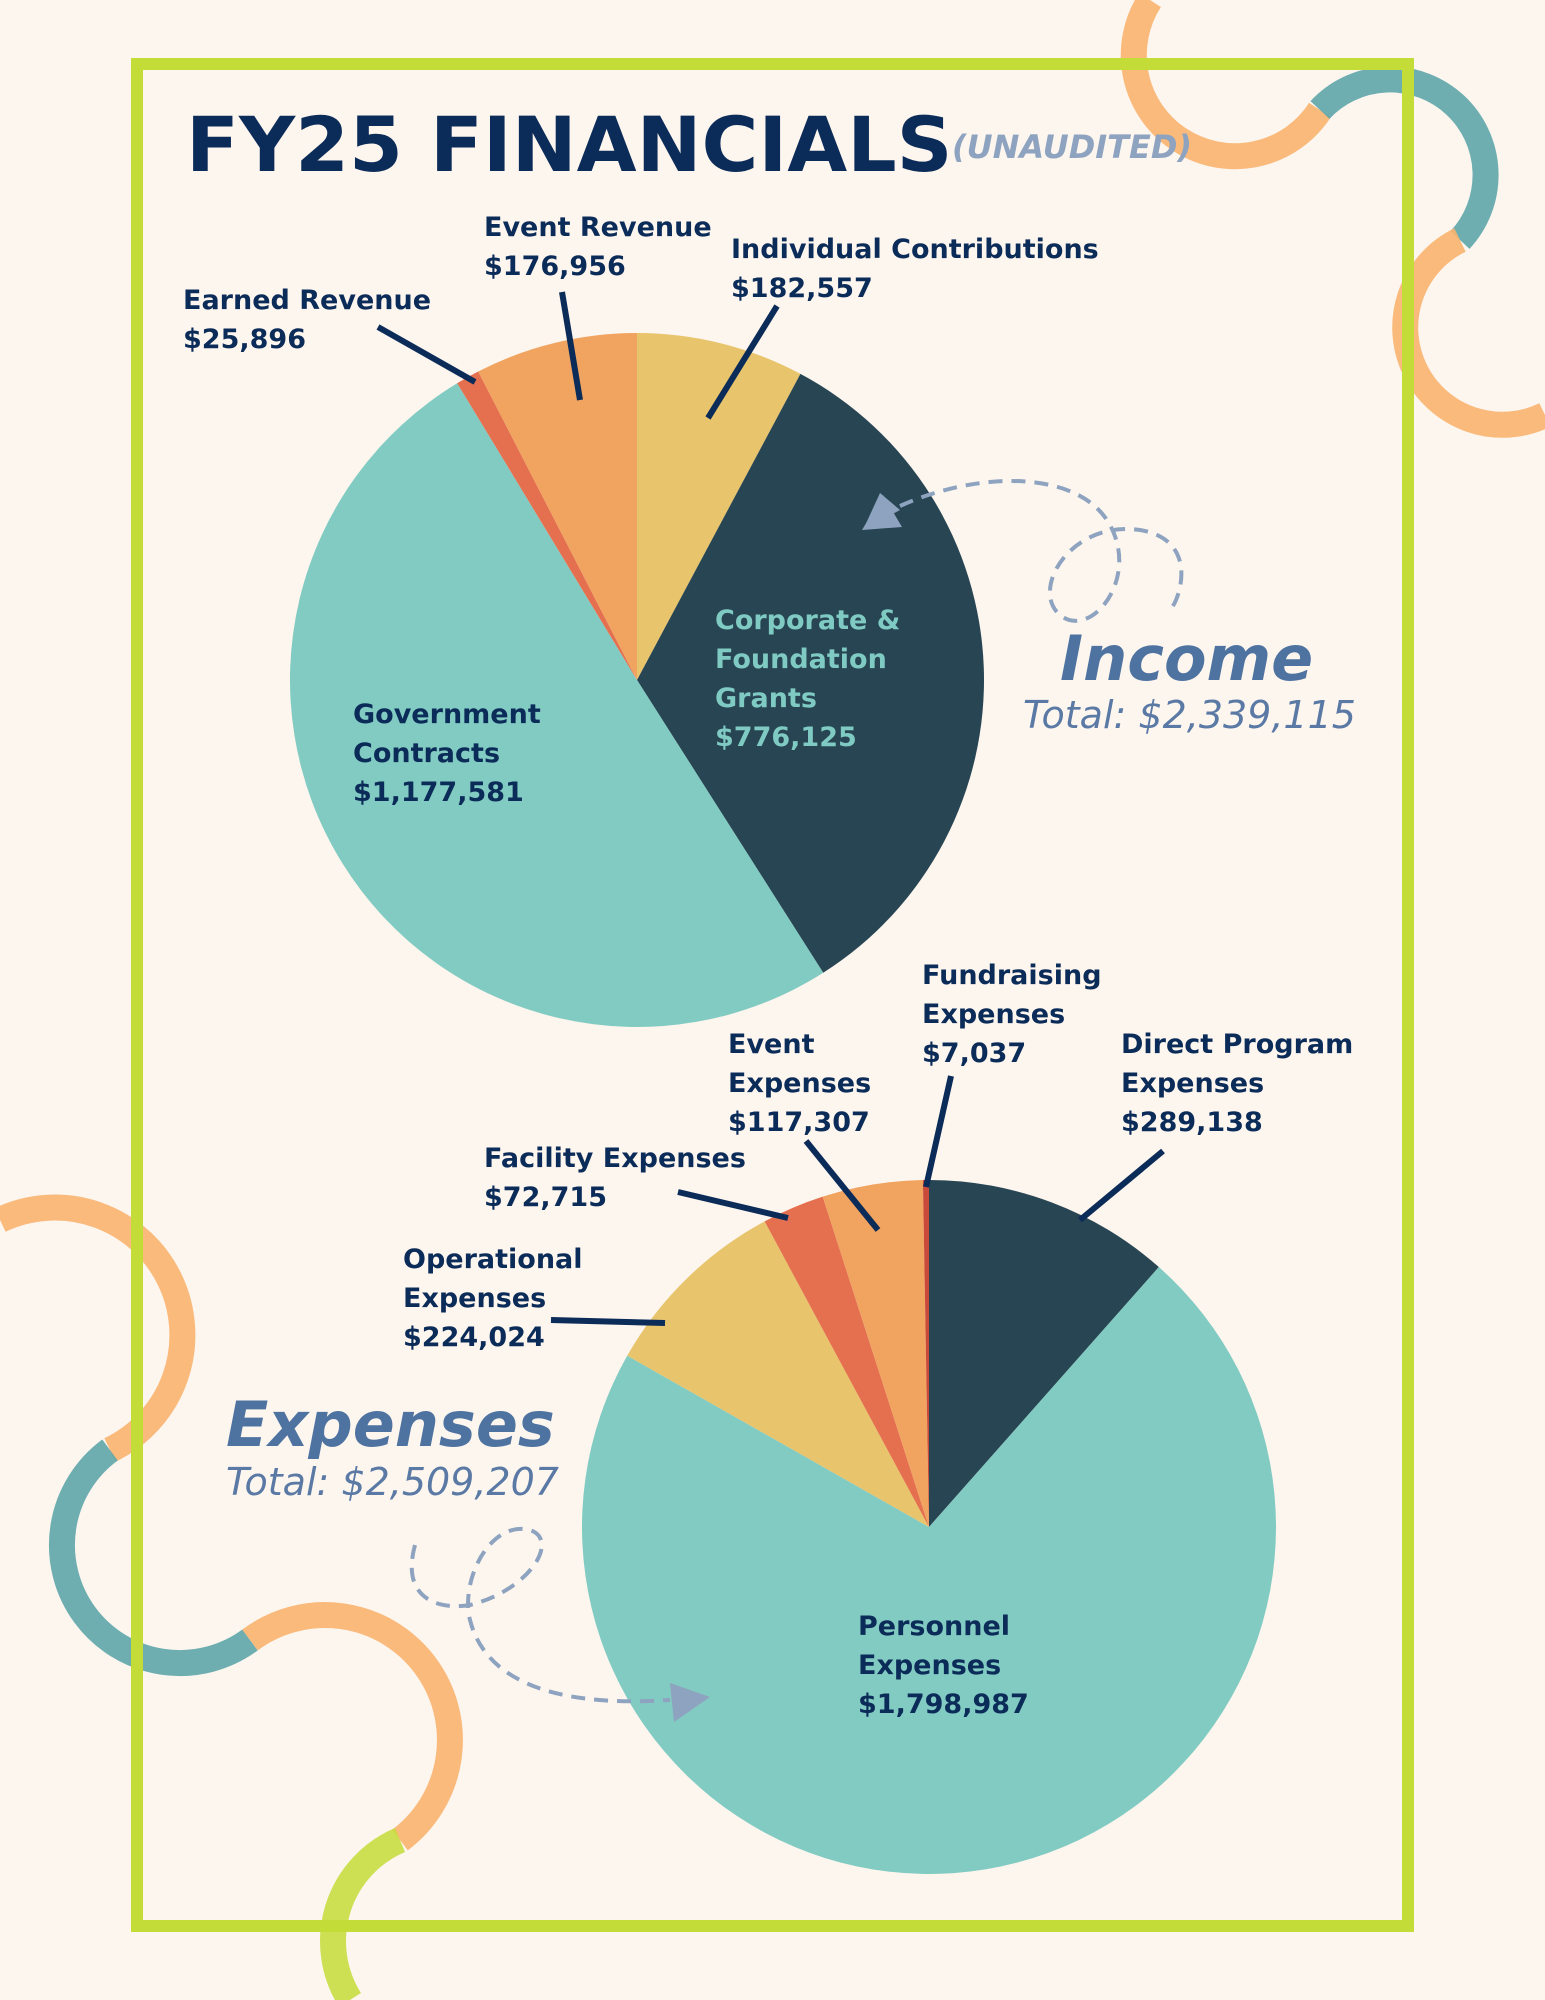  Describe the element at coordinates (733, 1205) in the screenshot. I see `leader-facility` at that location.